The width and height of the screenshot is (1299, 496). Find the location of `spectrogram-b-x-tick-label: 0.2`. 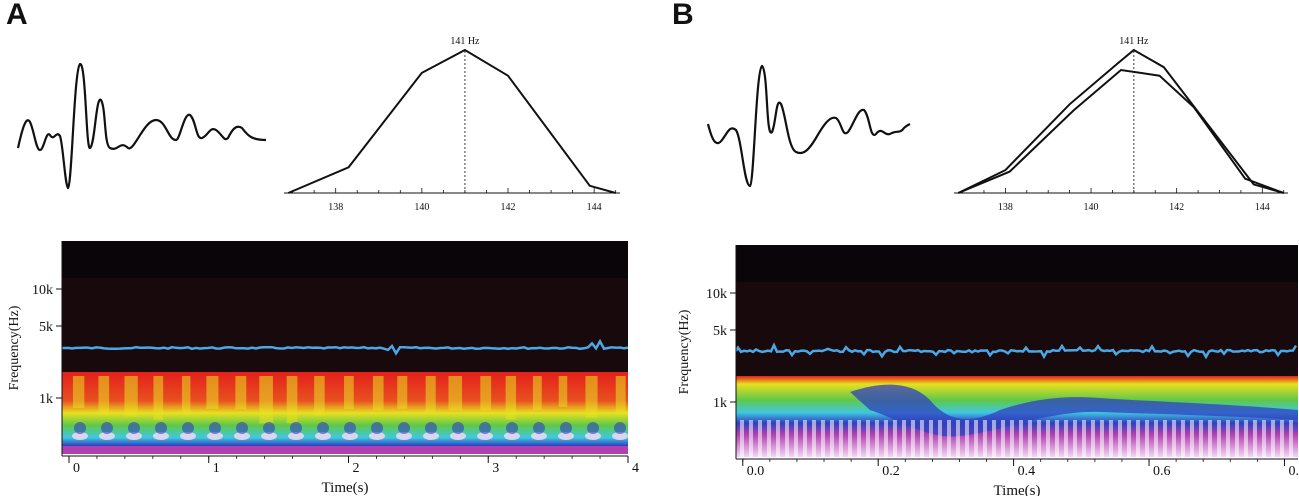

spectrogram-b-x-tick-label: 0.2 is located at coordinates (891, 471).